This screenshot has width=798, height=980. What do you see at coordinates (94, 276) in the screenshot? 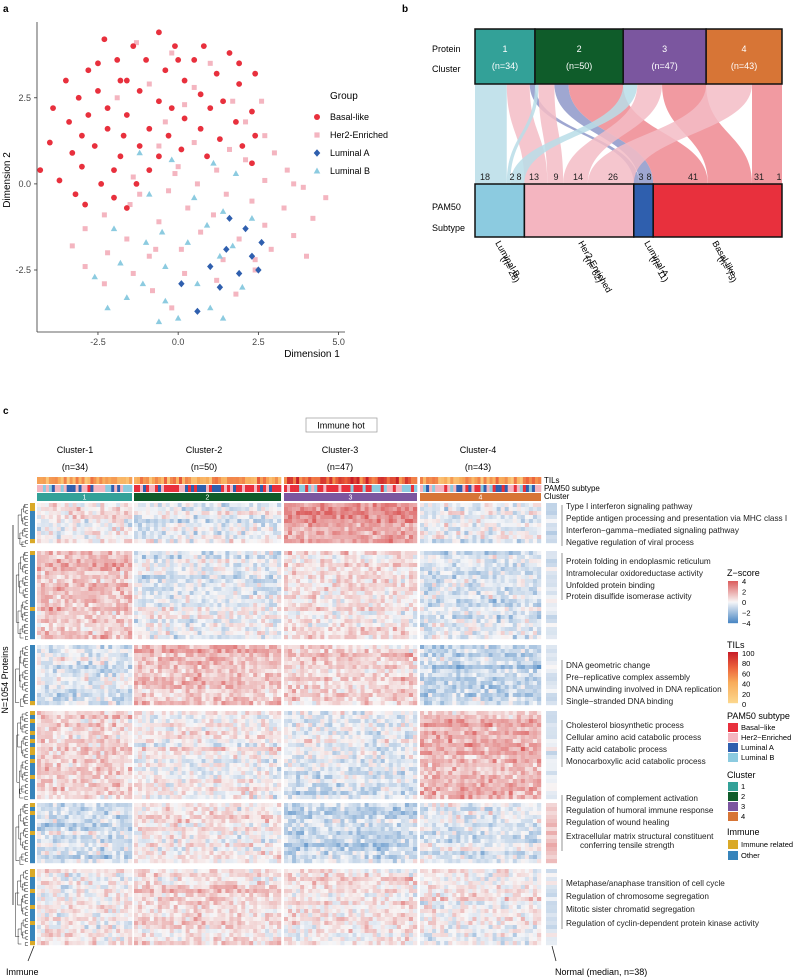
I see `a-point-luminal-b` at bounding box center [94, 276].